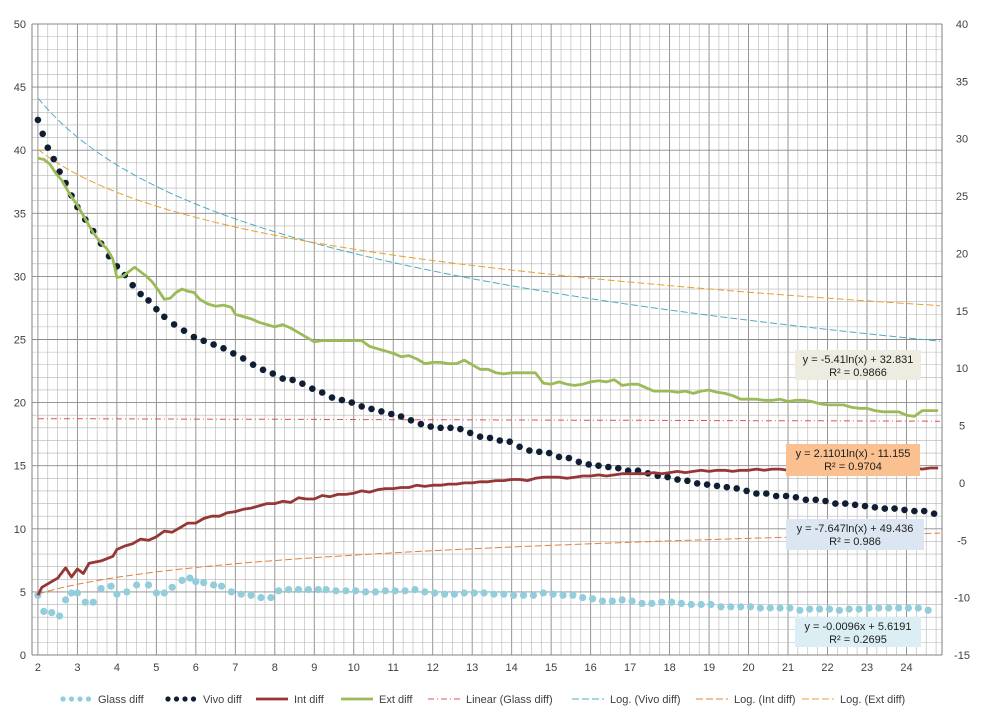 Image resolution: width=988 pixels, height=727 pixels. I want to click on legend-item: Log. (Int diff), so click(746, 700).